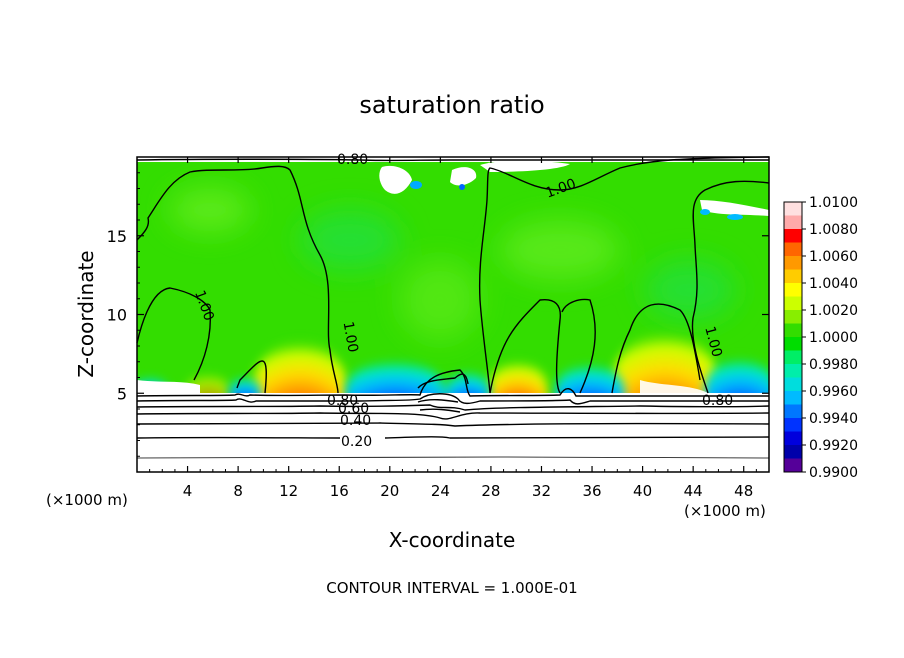 The image size is (904, 658). What do you see at coordinates (833, 230) in the screenshot?
I see `colorbar-label: 1.0080` at bounding box center [833, 230].